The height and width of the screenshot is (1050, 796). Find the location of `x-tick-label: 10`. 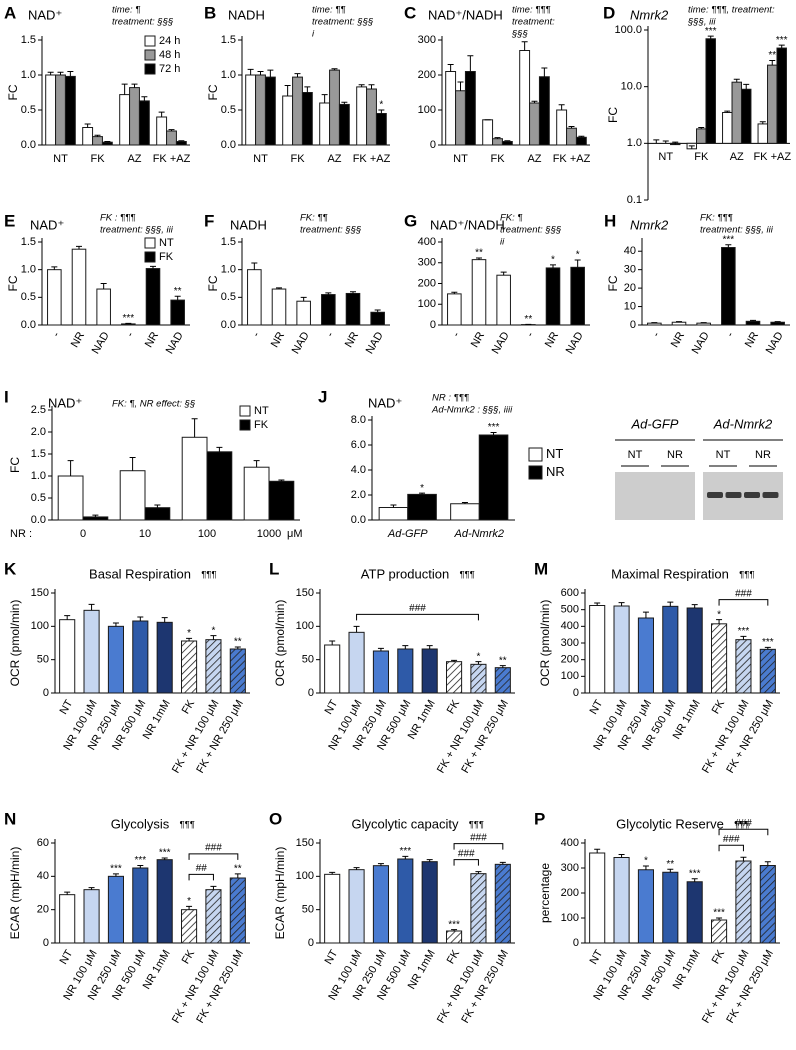

x-tick-label: 10 is located at coordinates (145, 534).